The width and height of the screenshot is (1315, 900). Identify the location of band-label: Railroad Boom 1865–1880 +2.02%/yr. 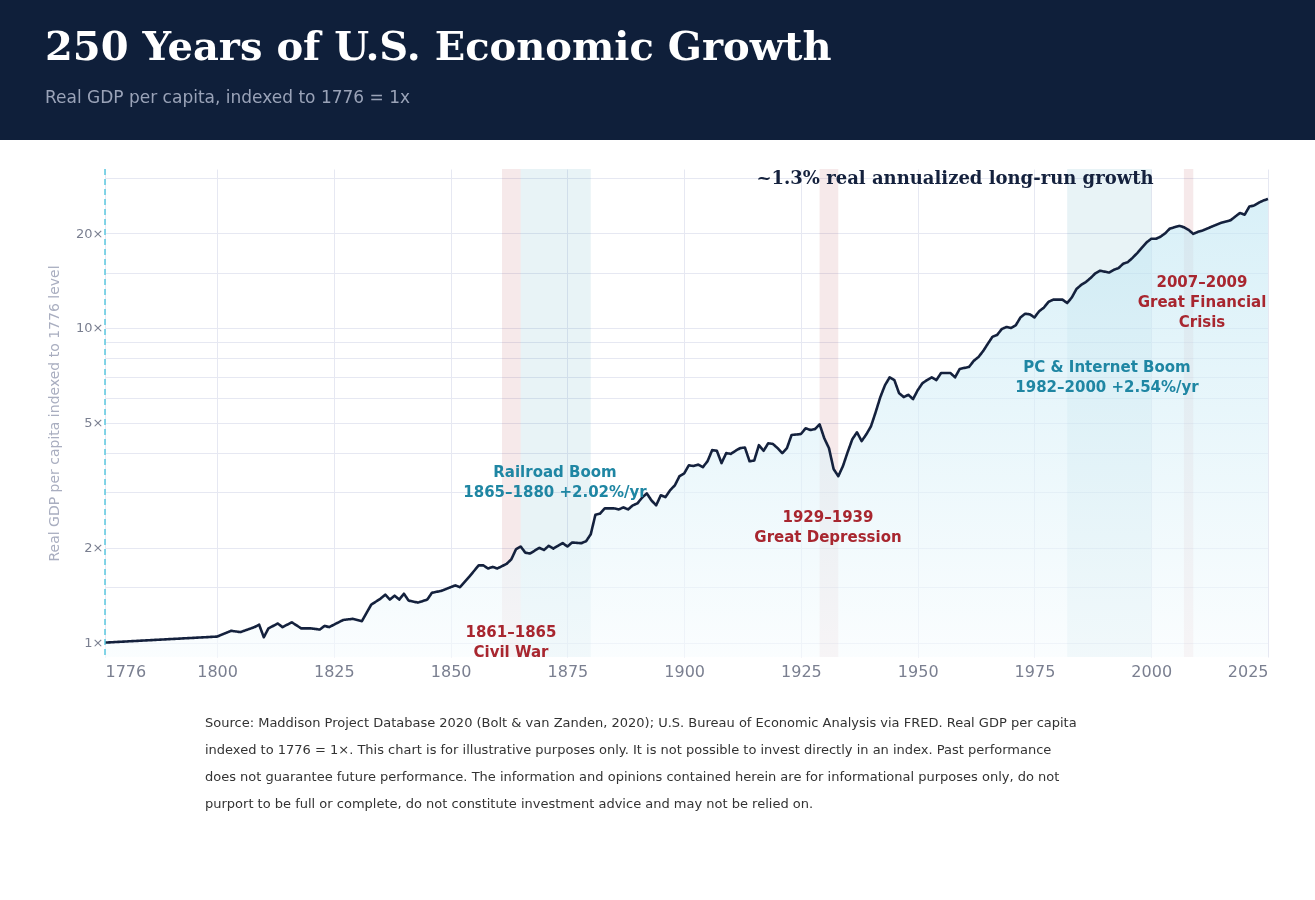
(555, 482).